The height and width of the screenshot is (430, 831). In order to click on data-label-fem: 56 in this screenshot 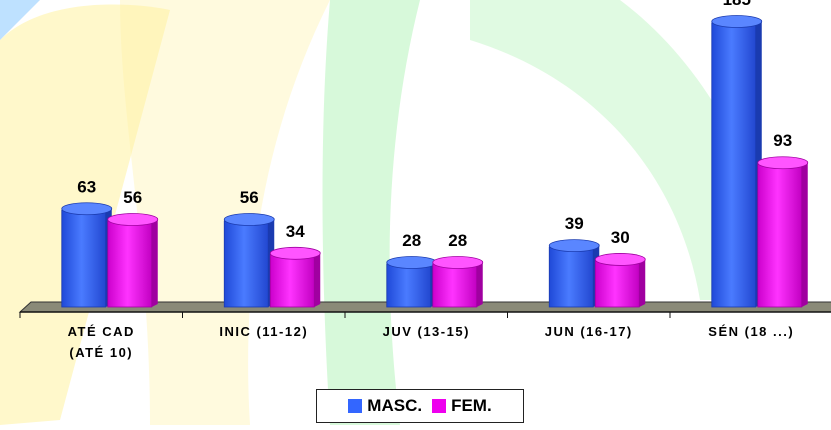, I will do `click(132, 197)`.